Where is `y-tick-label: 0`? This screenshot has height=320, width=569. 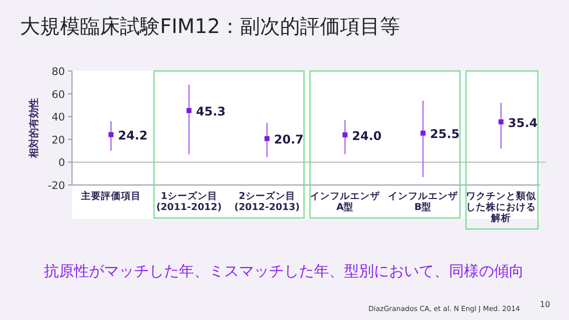
y-tick-label: 0 is located at coordinates (61, 163).